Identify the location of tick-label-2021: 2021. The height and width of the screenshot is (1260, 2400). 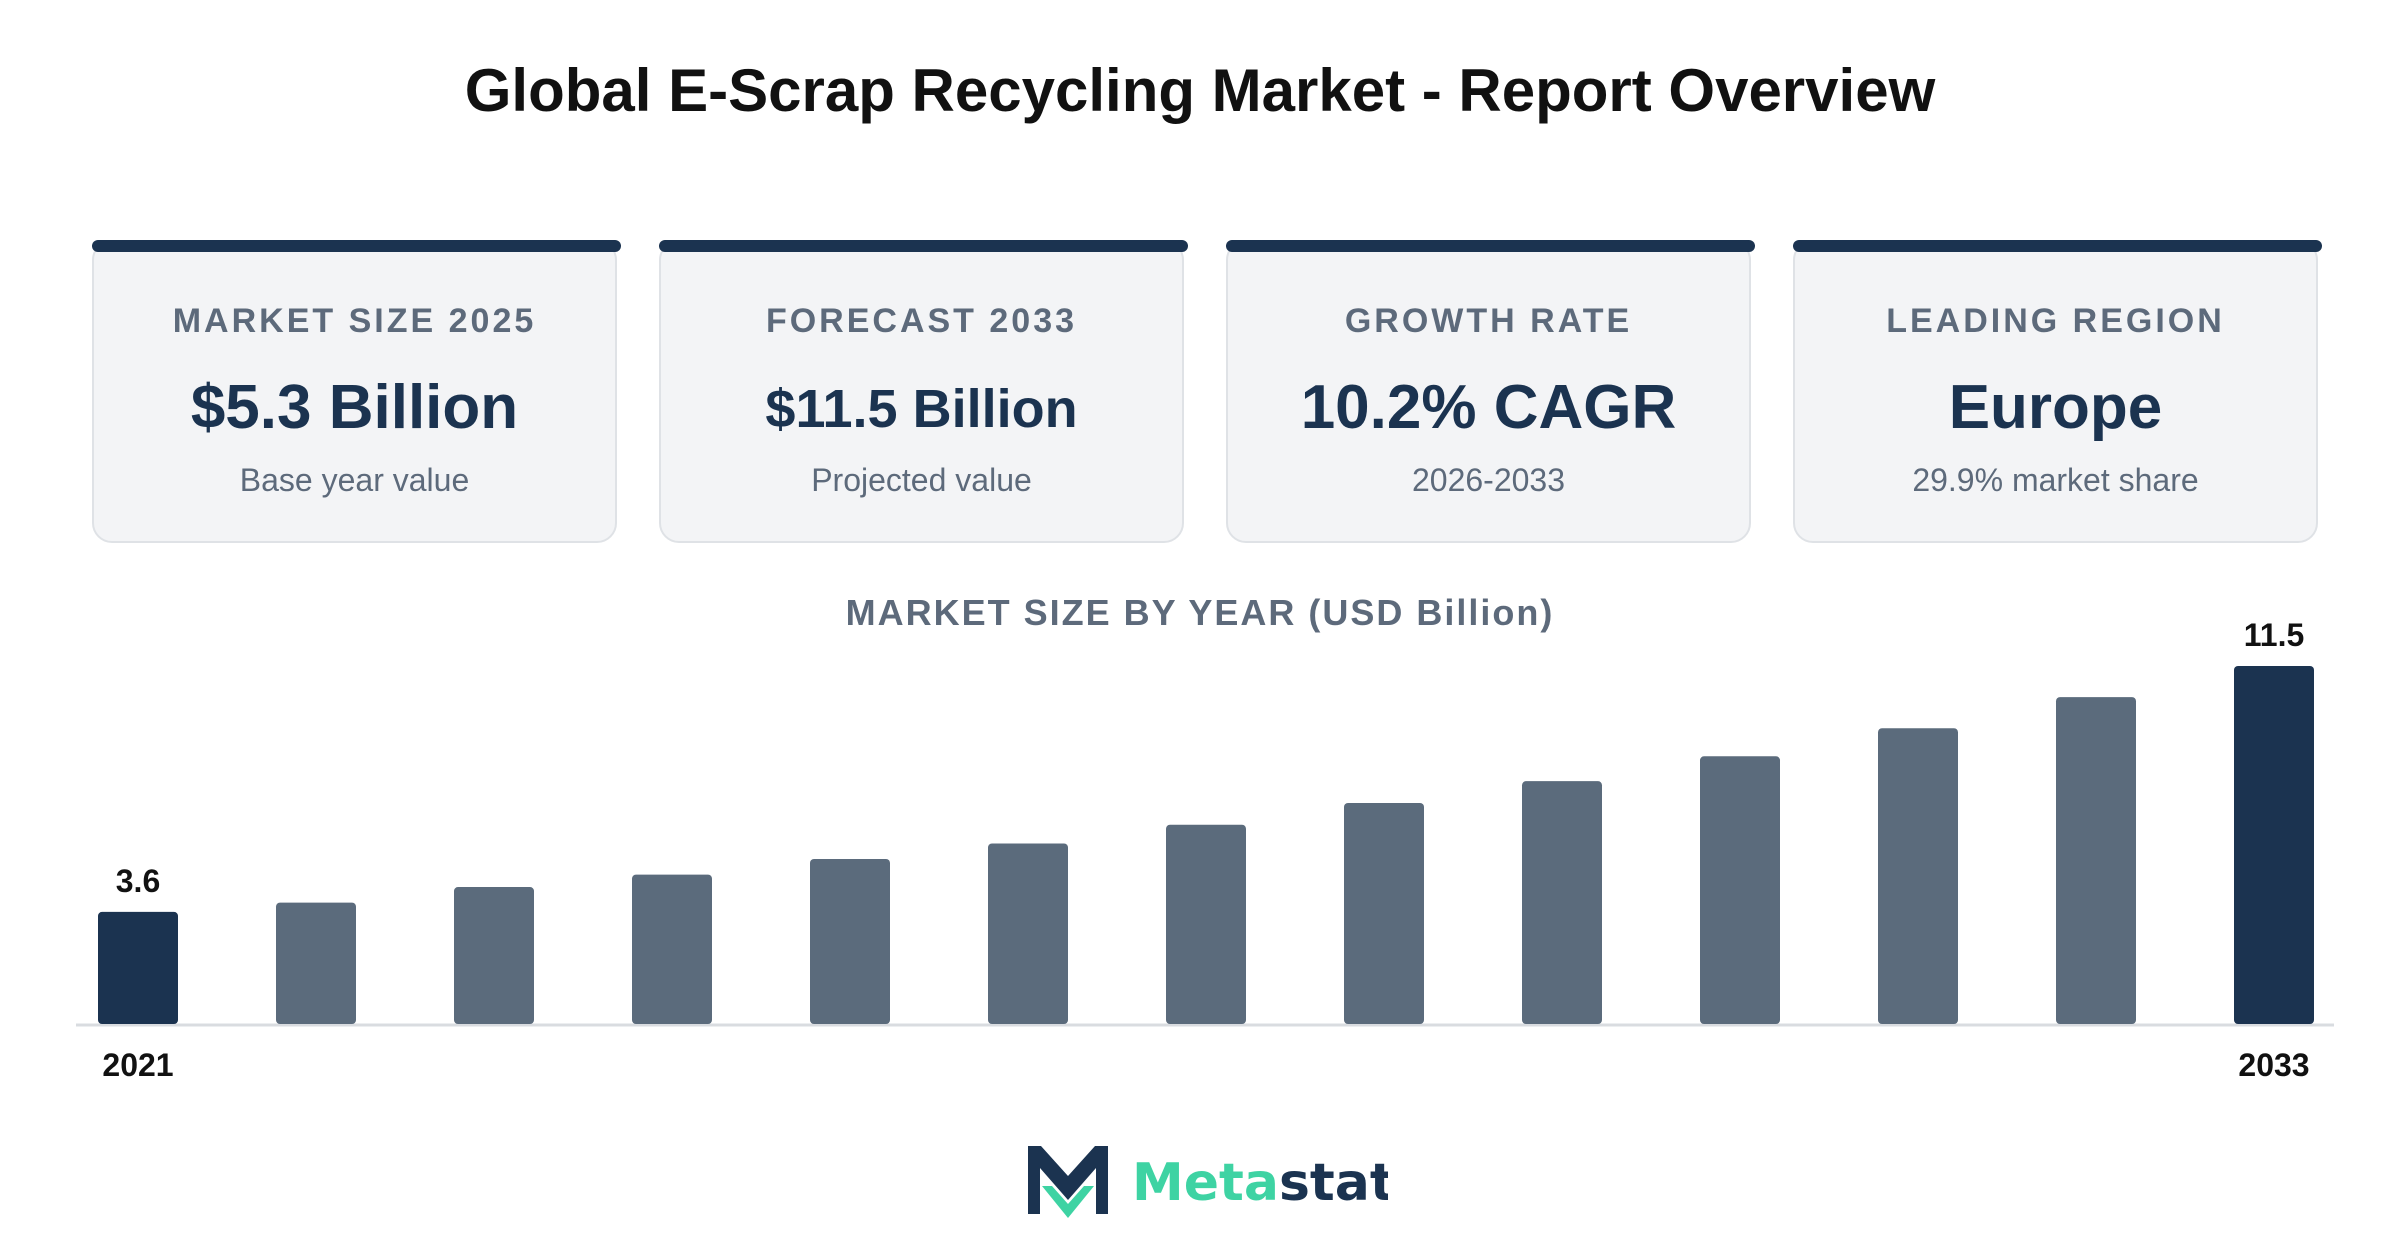
(137, 1065).